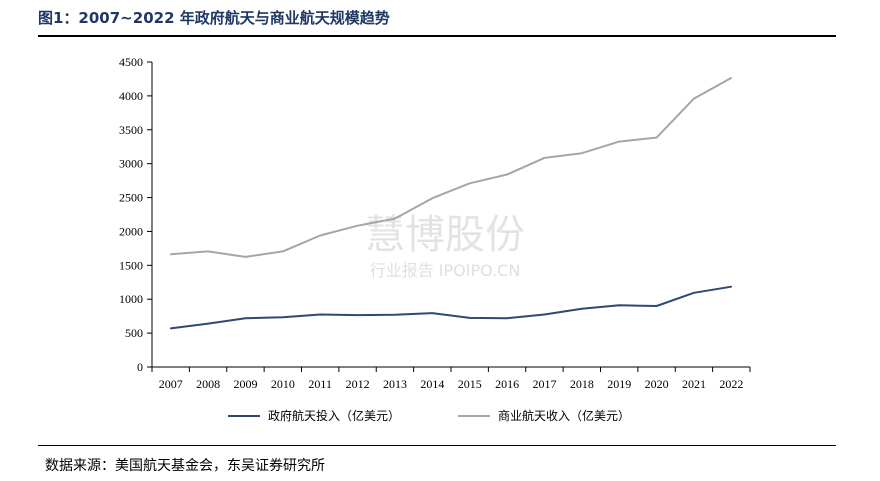  I want to click on legend: 政府航天投入（亿美元） 商业航天收入（亿美元）, so click(429, 415).